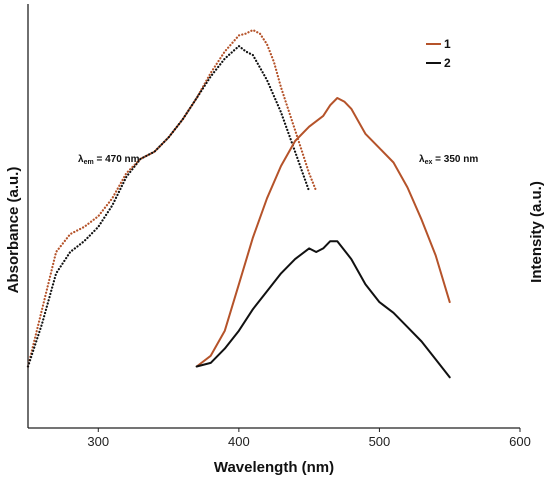  What do you see at coordinates (447, 44) in the screenshot?
I see `legend-label-1: 1` at bounding box center [447, 44].